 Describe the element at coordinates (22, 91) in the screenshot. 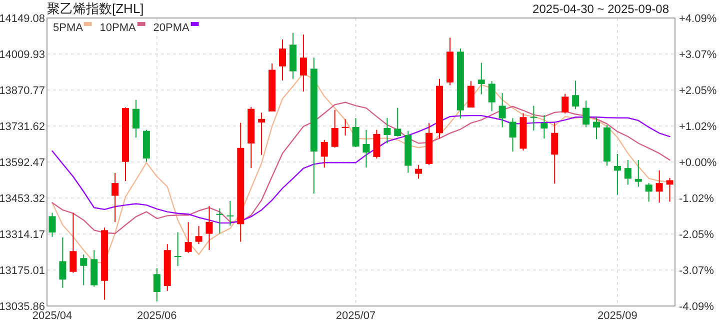

I see `y-tick-label: 13870.77` at that location.